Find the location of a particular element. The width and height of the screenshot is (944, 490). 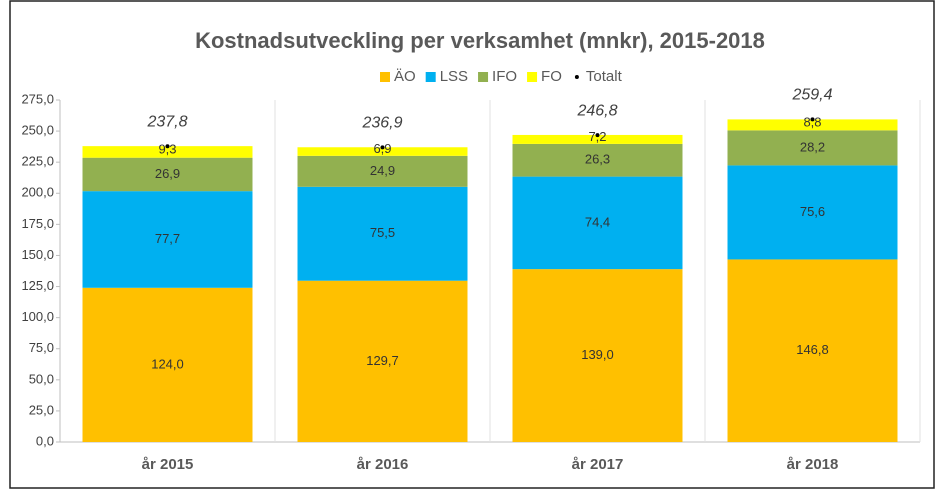

x-tick-label: år 2015 is located at coordinates (168, 464).